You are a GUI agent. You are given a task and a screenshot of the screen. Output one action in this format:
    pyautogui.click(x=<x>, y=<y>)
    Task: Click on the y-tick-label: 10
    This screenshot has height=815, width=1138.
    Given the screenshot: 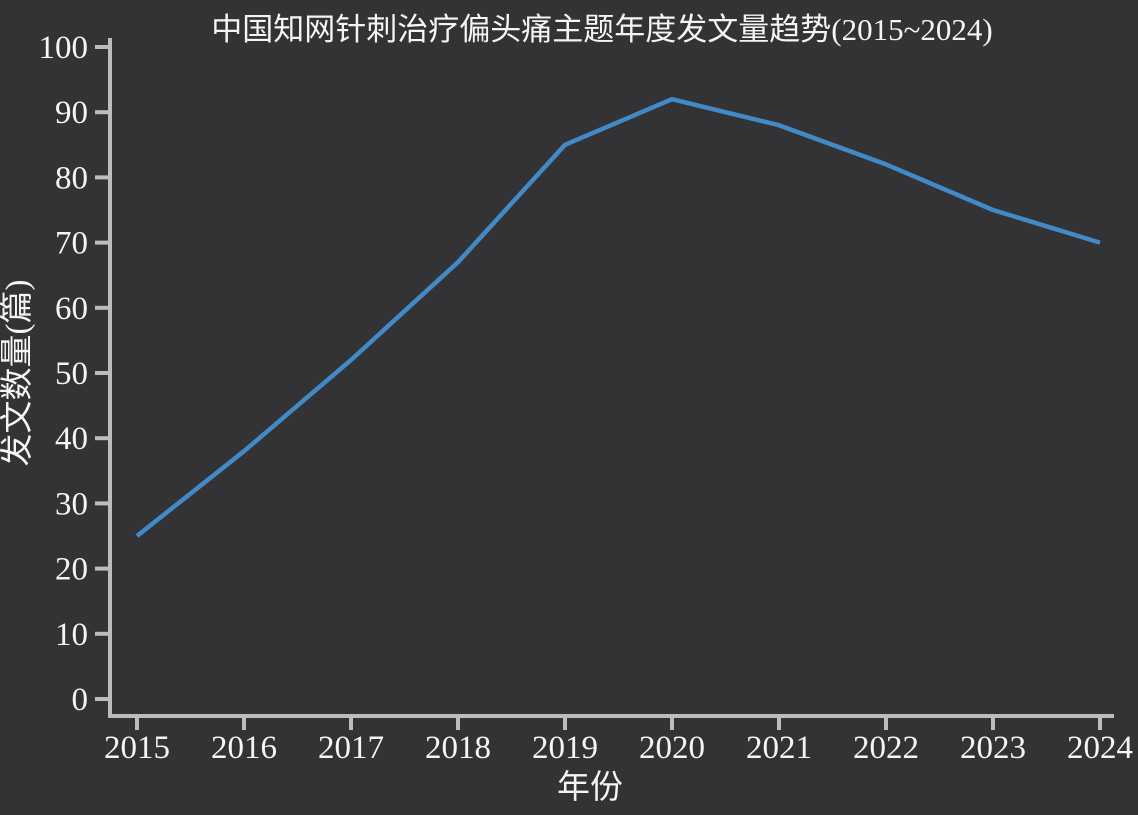 What is the action you would take?
    pyautogui.click(x=71, y=635)
    